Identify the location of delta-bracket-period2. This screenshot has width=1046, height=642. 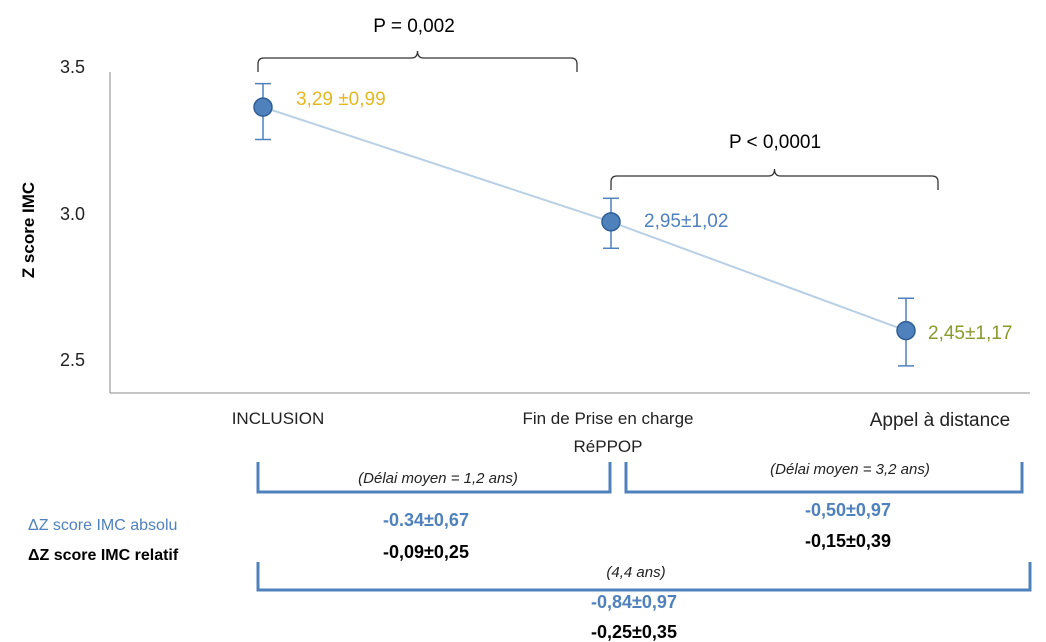
(824, 478).